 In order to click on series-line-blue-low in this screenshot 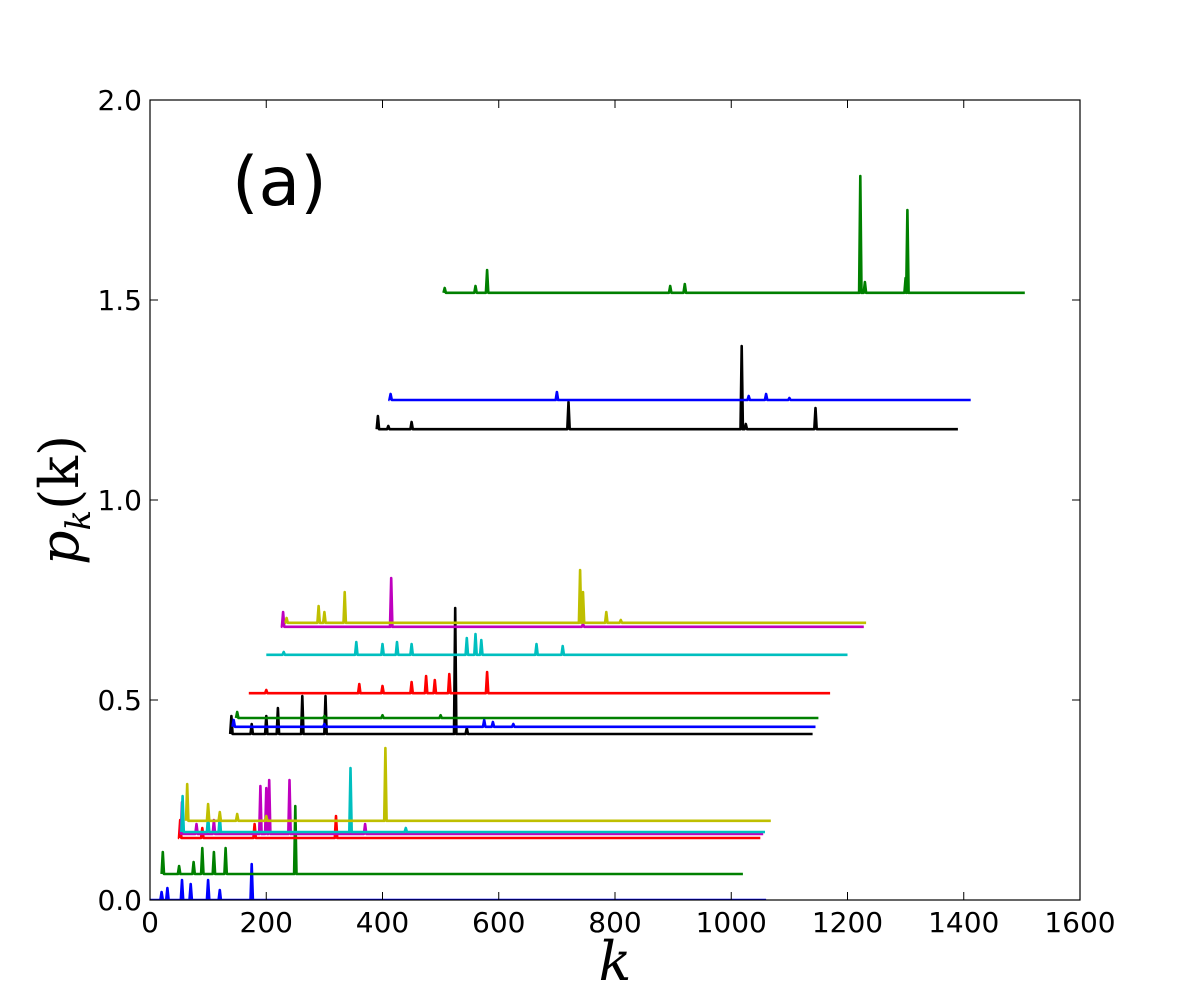, I will do `click(458, 881)`.